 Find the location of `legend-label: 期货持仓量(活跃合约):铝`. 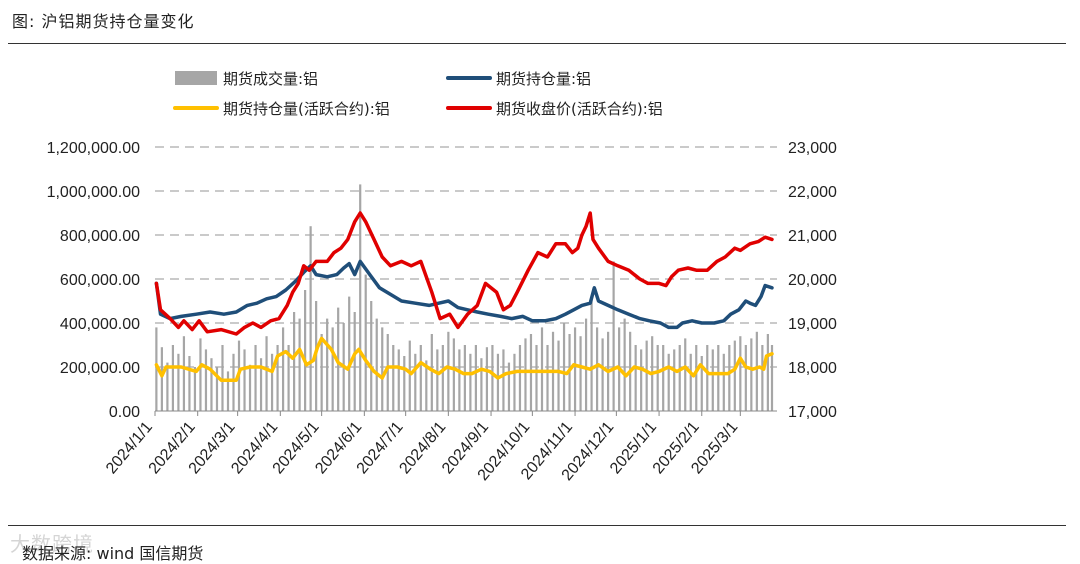

legend-label: 期货持仓量(活跃合约):铝 is located at coordinates (306, 109).